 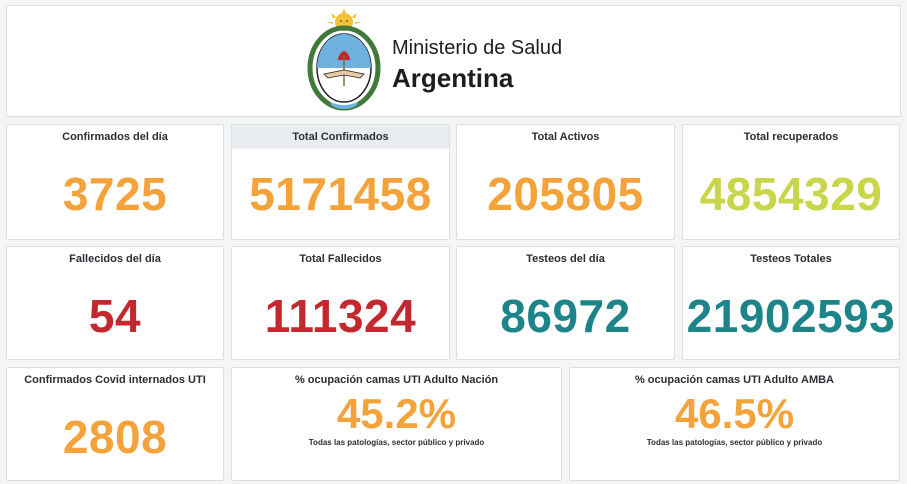 What do you see at coordinates (344, 59) in the screenshot?
I see `argentina-coat-of-arms-icon` at bounding box center [344, 59].